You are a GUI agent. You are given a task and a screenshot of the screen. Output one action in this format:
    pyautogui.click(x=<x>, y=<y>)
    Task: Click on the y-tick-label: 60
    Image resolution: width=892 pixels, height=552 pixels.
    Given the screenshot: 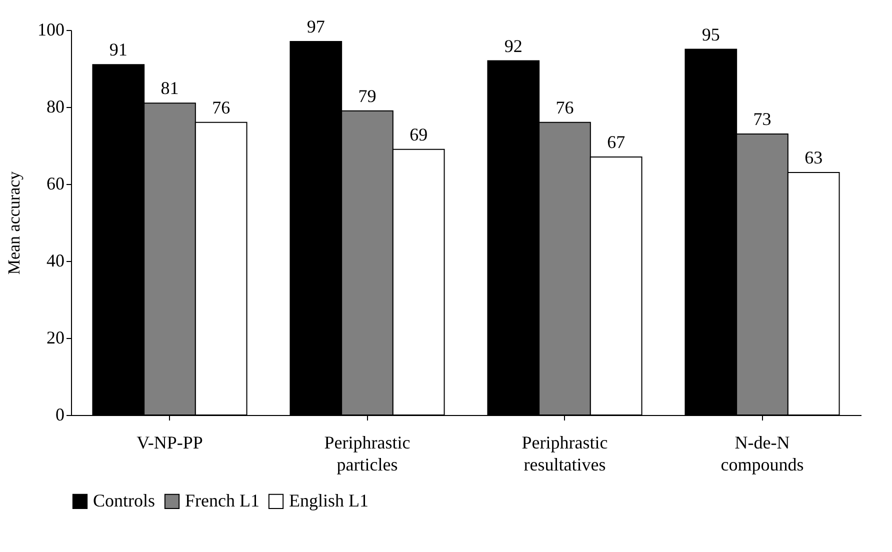 What is the action you would take?
    pyautogui.click(x=55, y=184)
    